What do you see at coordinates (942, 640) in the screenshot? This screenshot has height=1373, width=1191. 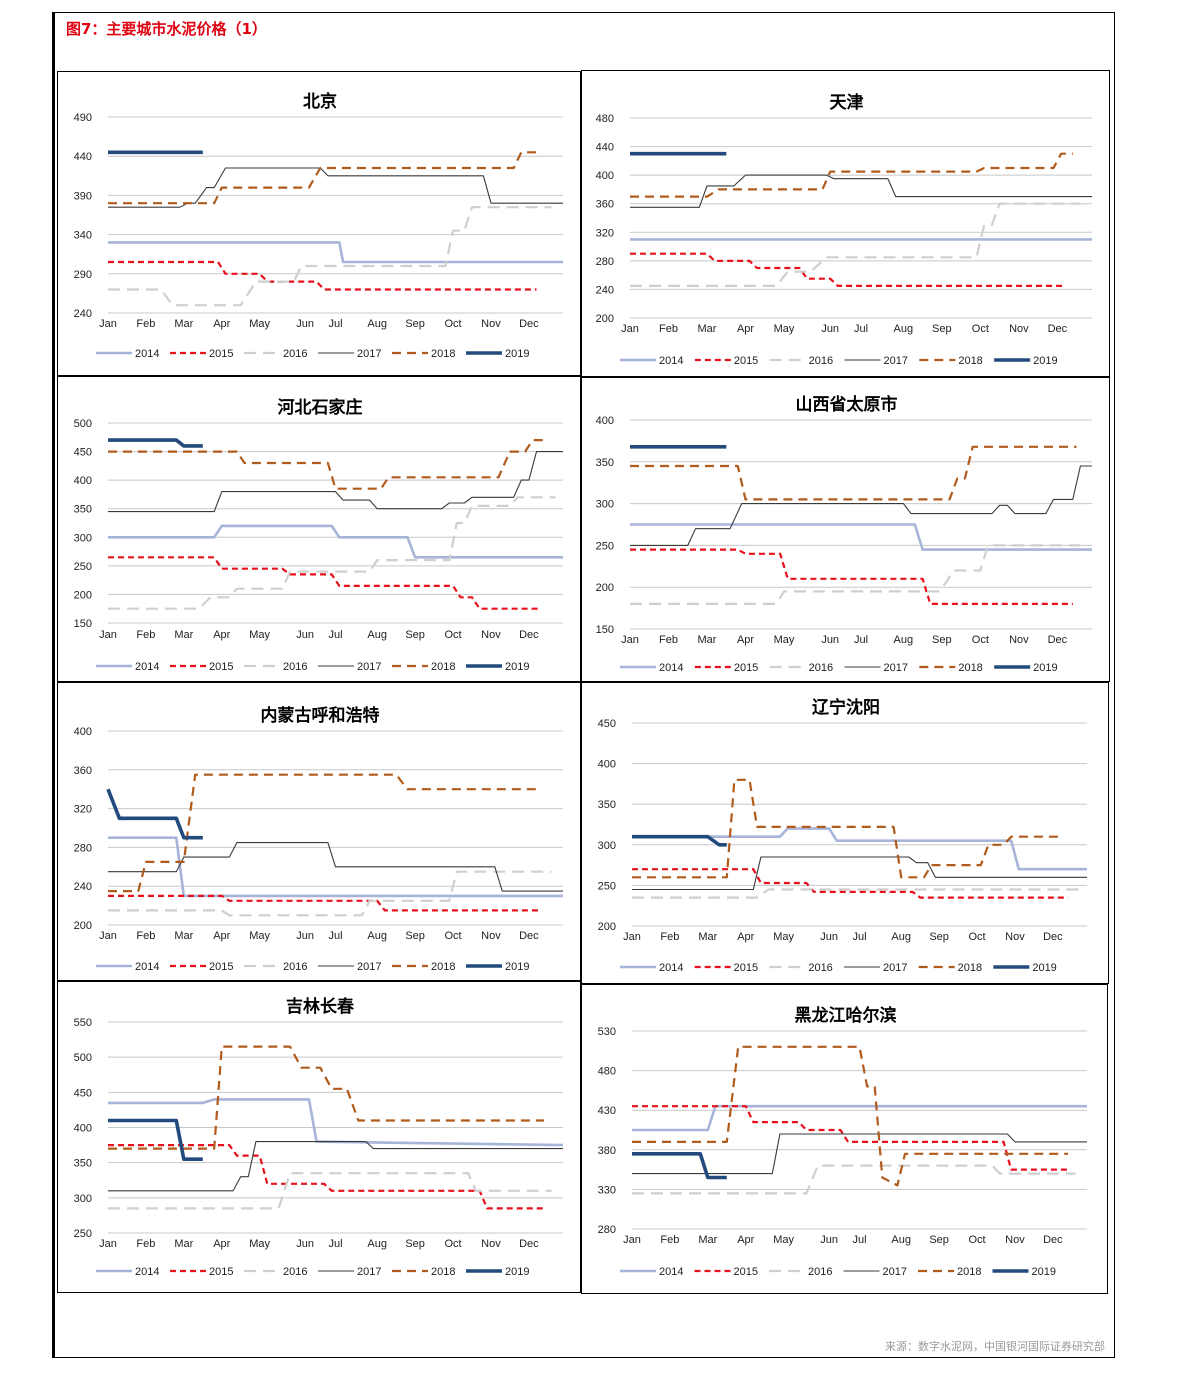 I see `x-tick-label: Sep` at bounding box center [942, 640].